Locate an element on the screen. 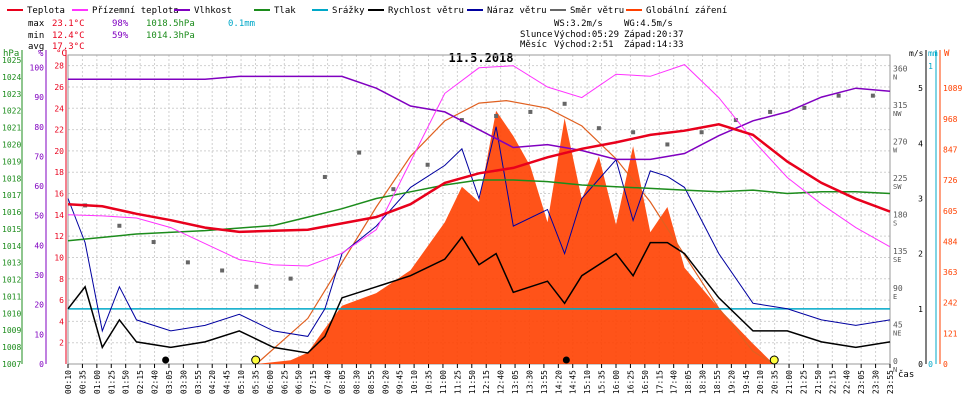 The height and width of the screenshot is (404, 966). x-tick-label: 01:50 is located at coordinates (126, 382).